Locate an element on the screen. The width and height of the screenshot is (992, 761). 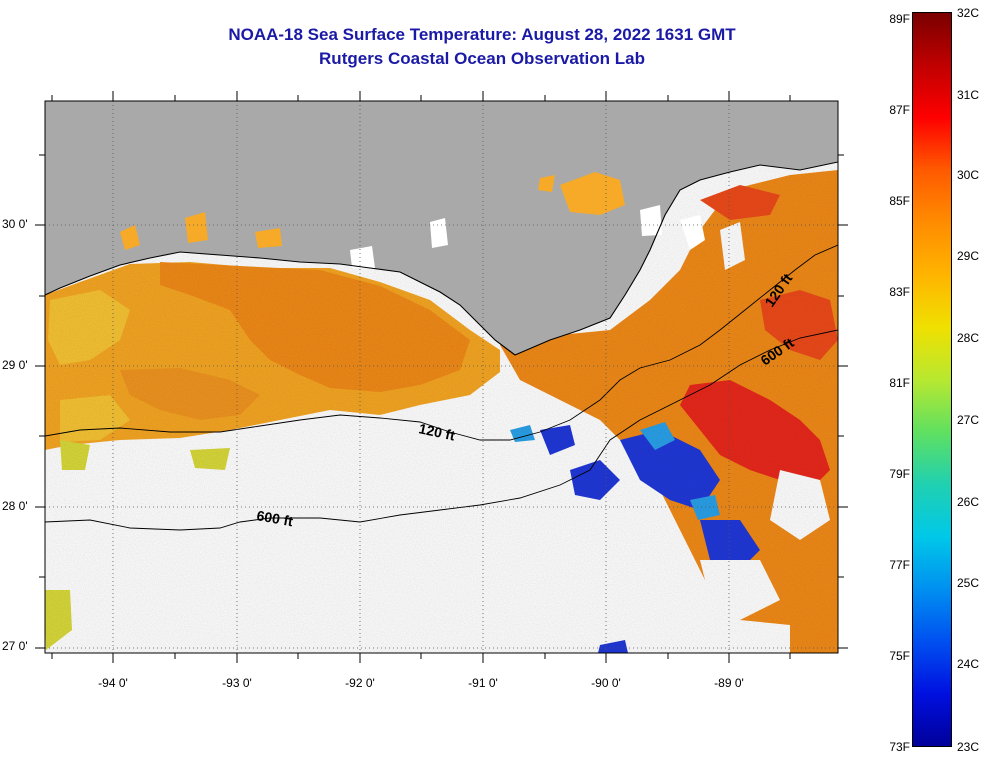
colorbar-label-81f: 81F is located at coordinates (899, 383).